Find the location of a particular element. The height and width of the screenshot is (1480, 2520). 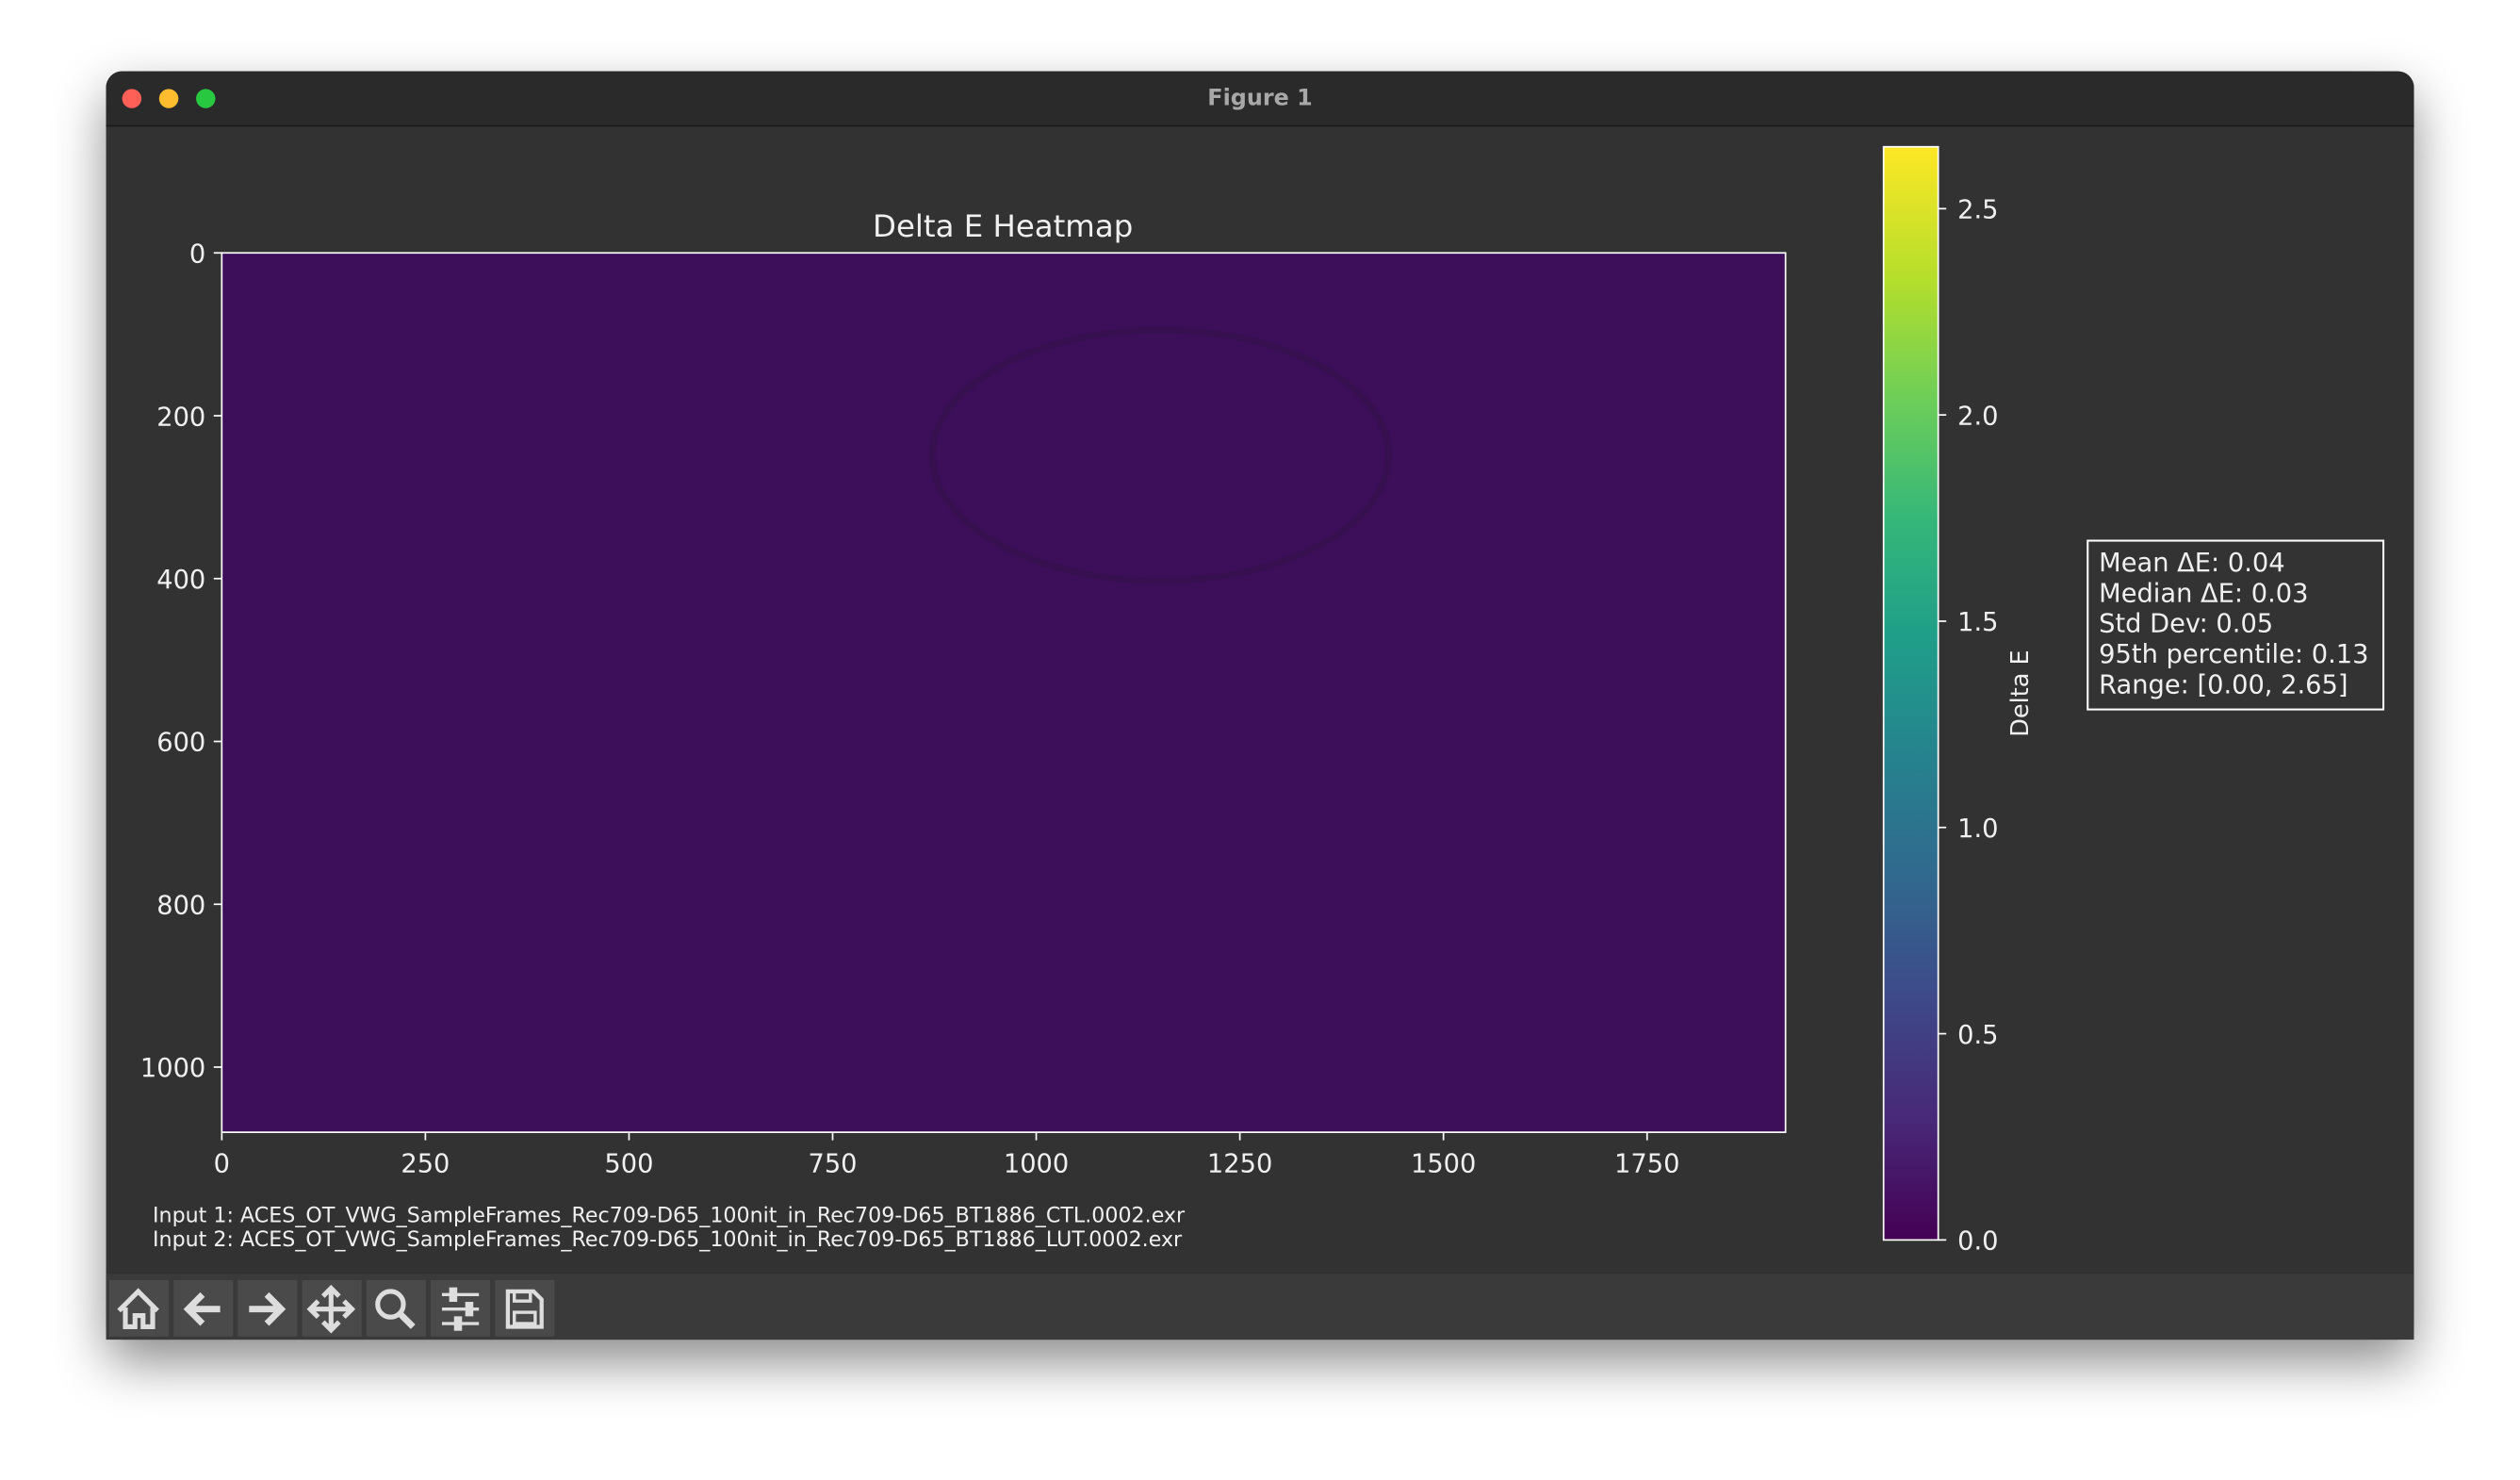

x-tick-label: 1500 is located at coordinates (1443, 1164).